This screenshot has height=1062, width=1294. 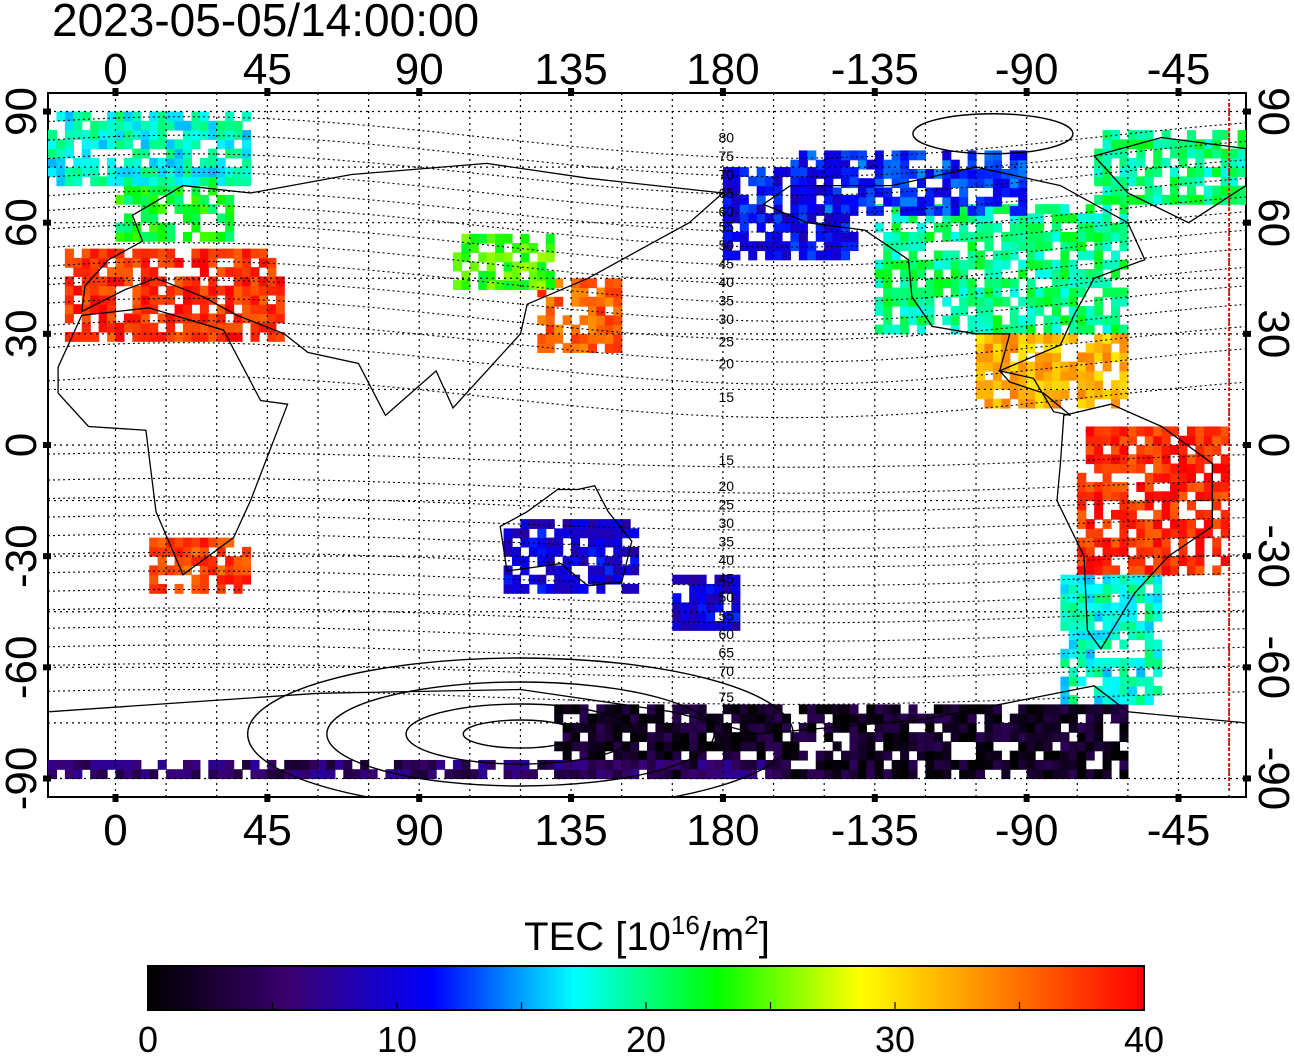 I want to click on bottom-frame-tick, so click(x=1026, y=798).